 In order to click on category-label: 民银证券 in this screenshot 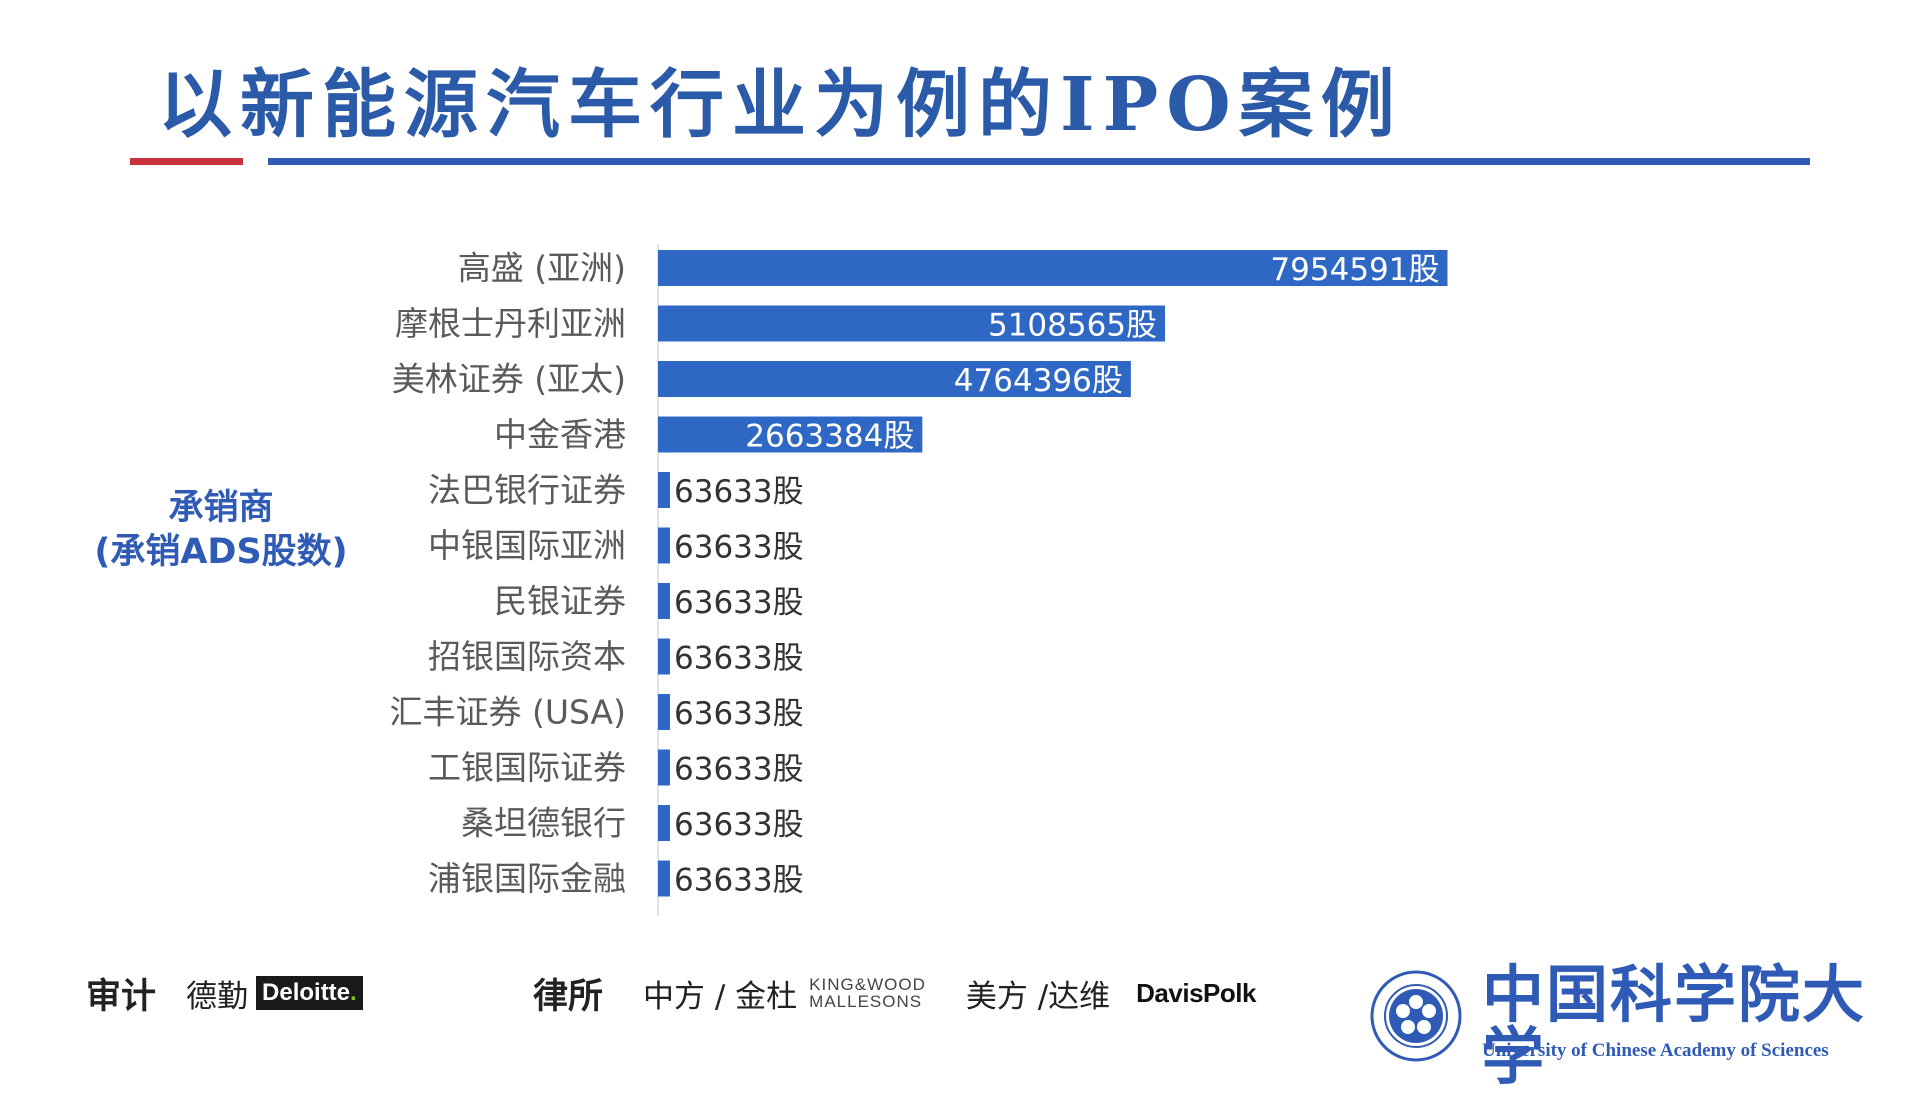, I will do `click(560, 601)`.